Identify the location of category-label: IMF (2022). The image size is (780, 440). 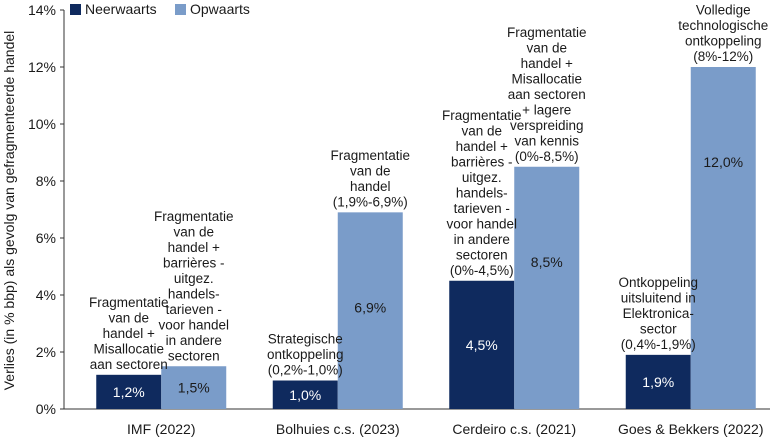
(161, 429).